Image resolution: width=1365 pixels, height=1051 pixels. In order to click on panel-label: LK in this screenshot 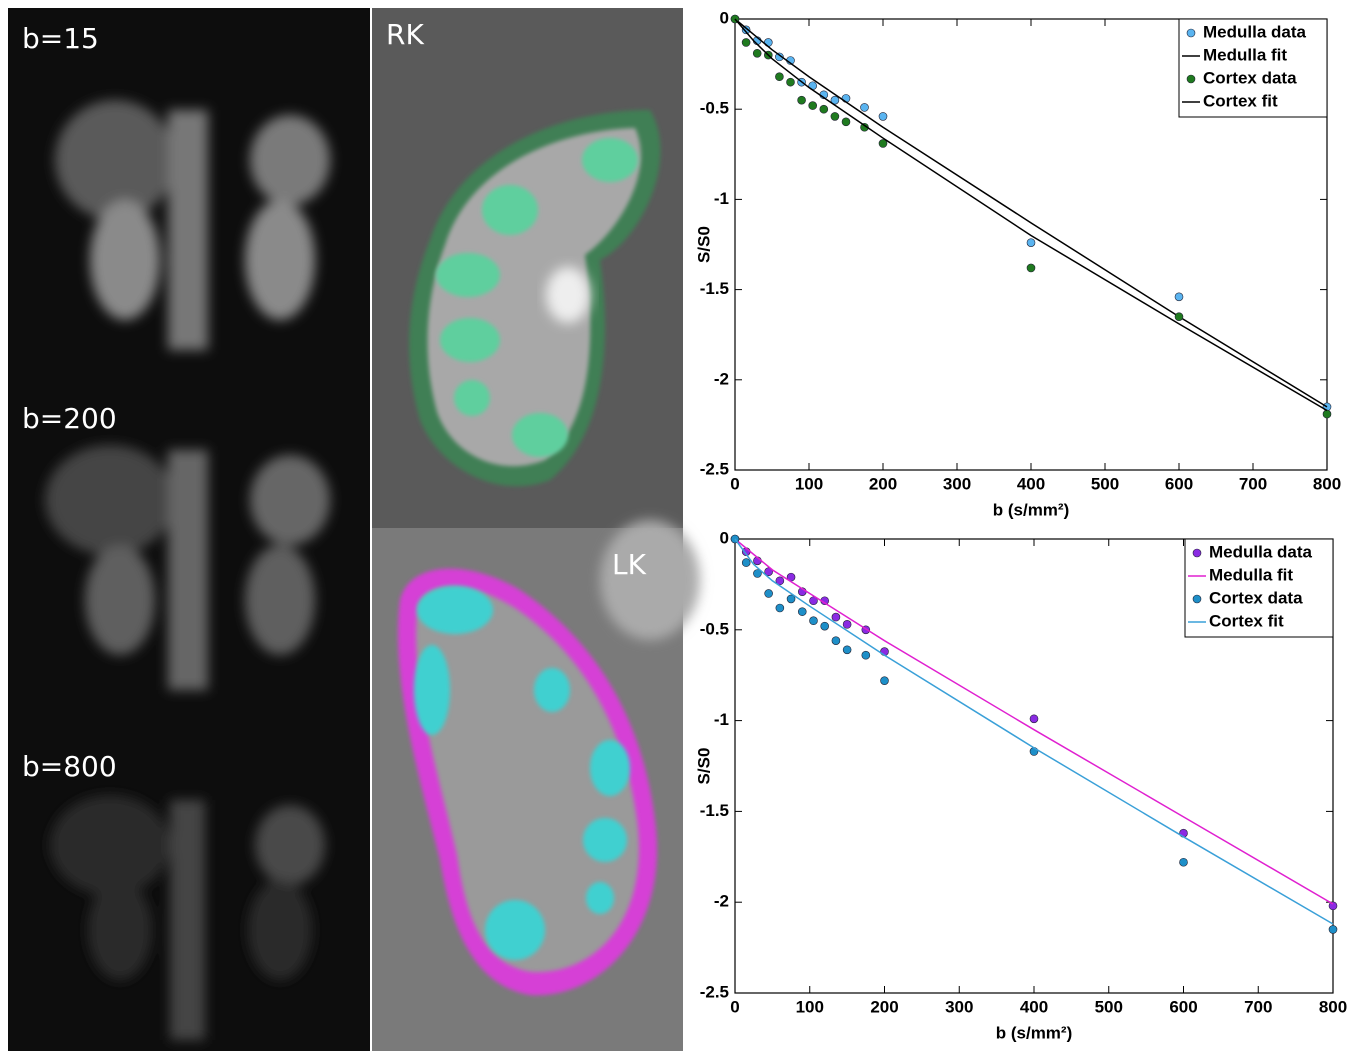, I will do `click(629, 564)`.